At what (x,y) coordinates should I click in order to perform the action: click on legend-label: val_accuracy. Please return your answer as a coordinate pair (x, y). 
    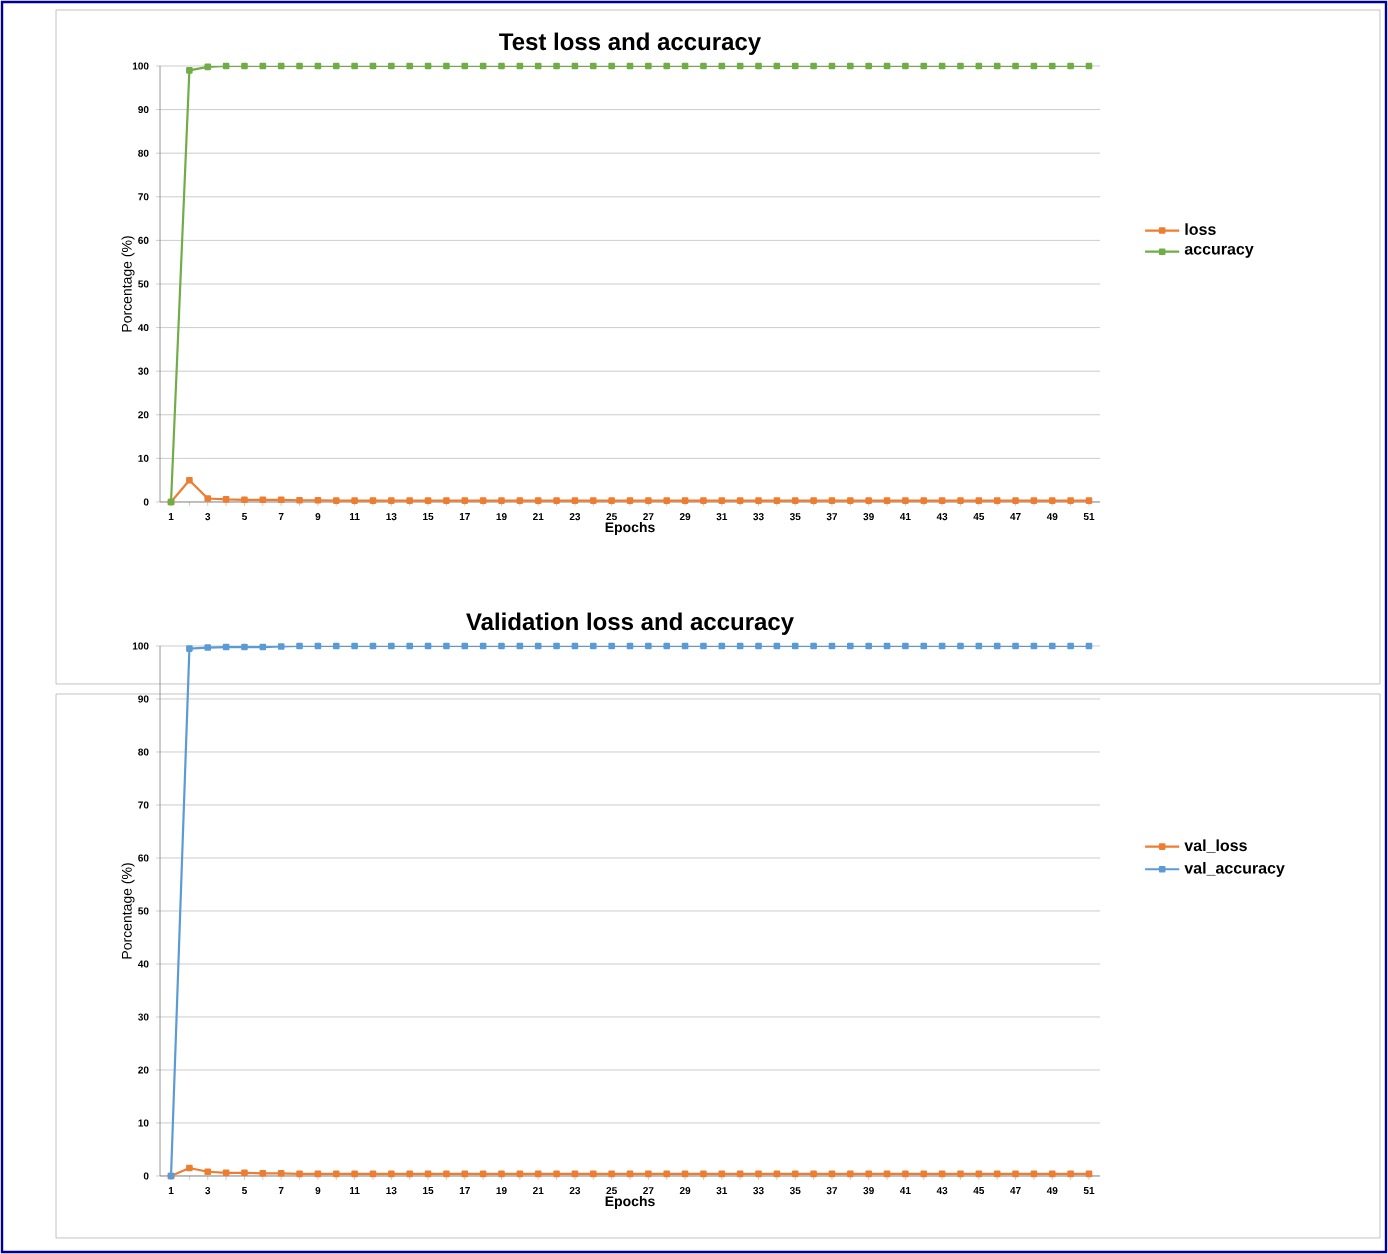
    Looking at the image, I should click on (1234, 869).